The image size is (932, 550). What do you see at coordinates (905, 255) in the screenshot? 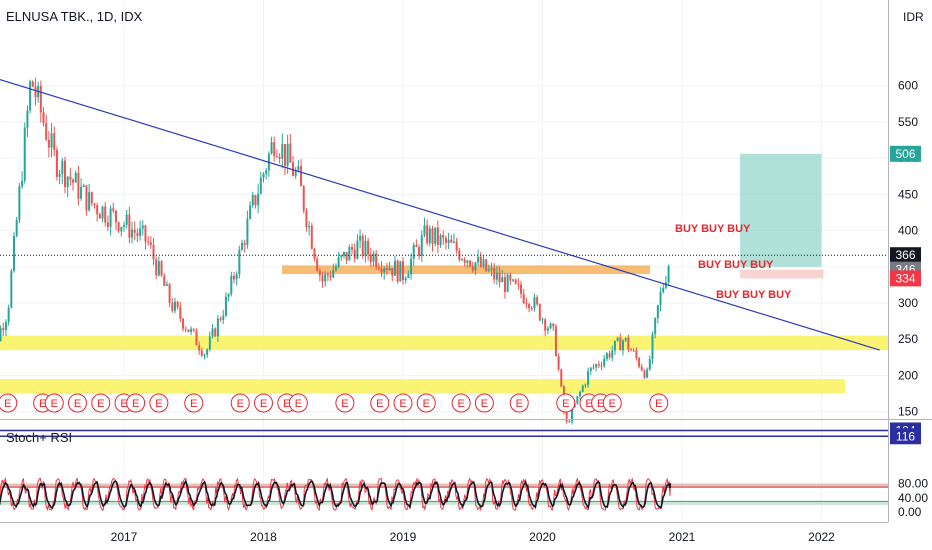
I see `price-badge-label: 366` at bounding box center [905, 255].